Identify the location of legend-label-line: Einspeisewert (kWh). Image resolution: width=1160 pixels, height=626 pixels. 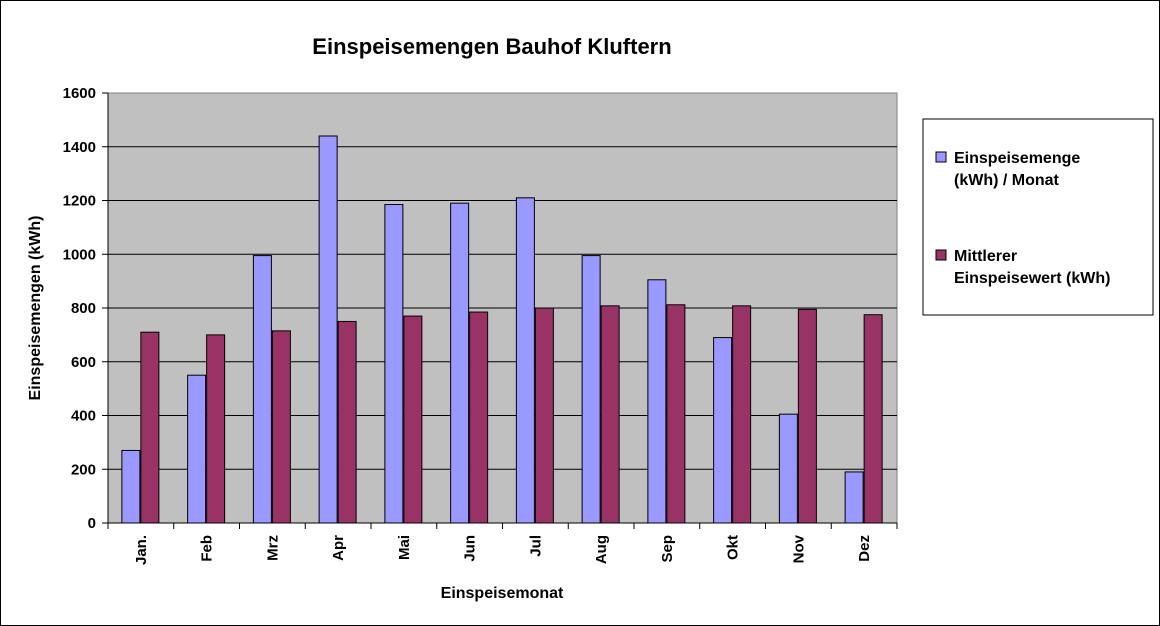
(1032, 278).